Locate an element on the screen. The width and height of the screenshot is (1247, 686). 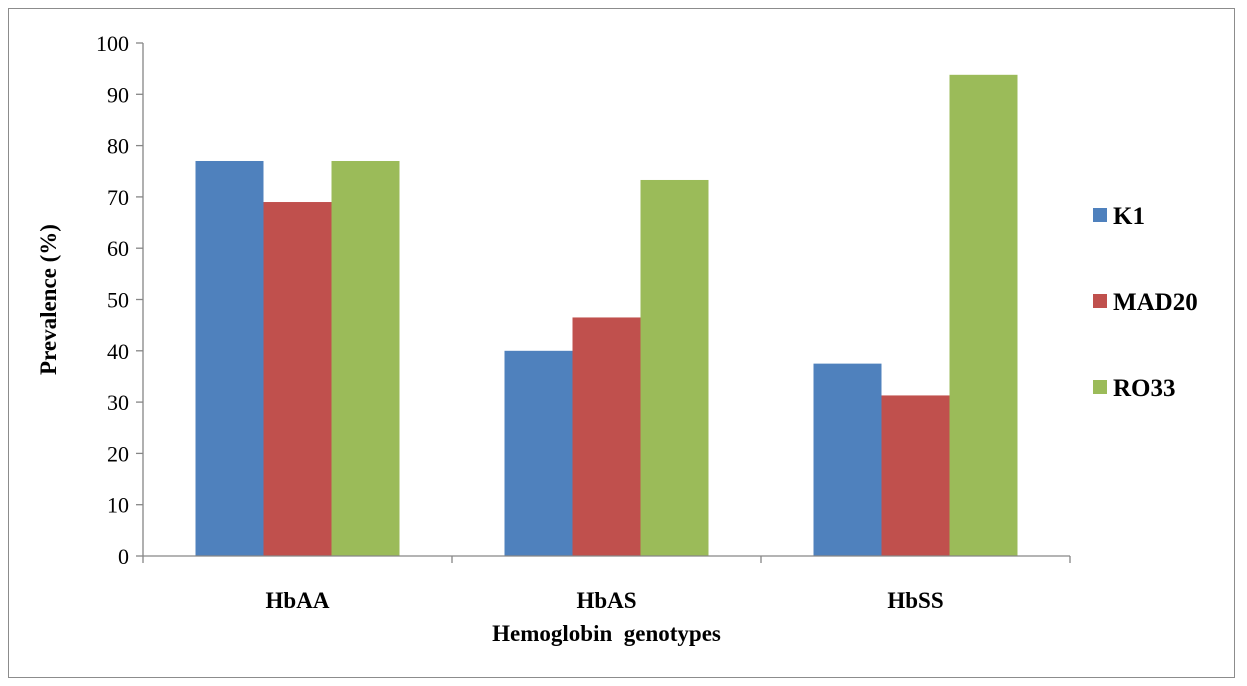
y-axis: 0 10 20 30 40 50 60 70 80 90 100 is located at coordinates (120, 300).